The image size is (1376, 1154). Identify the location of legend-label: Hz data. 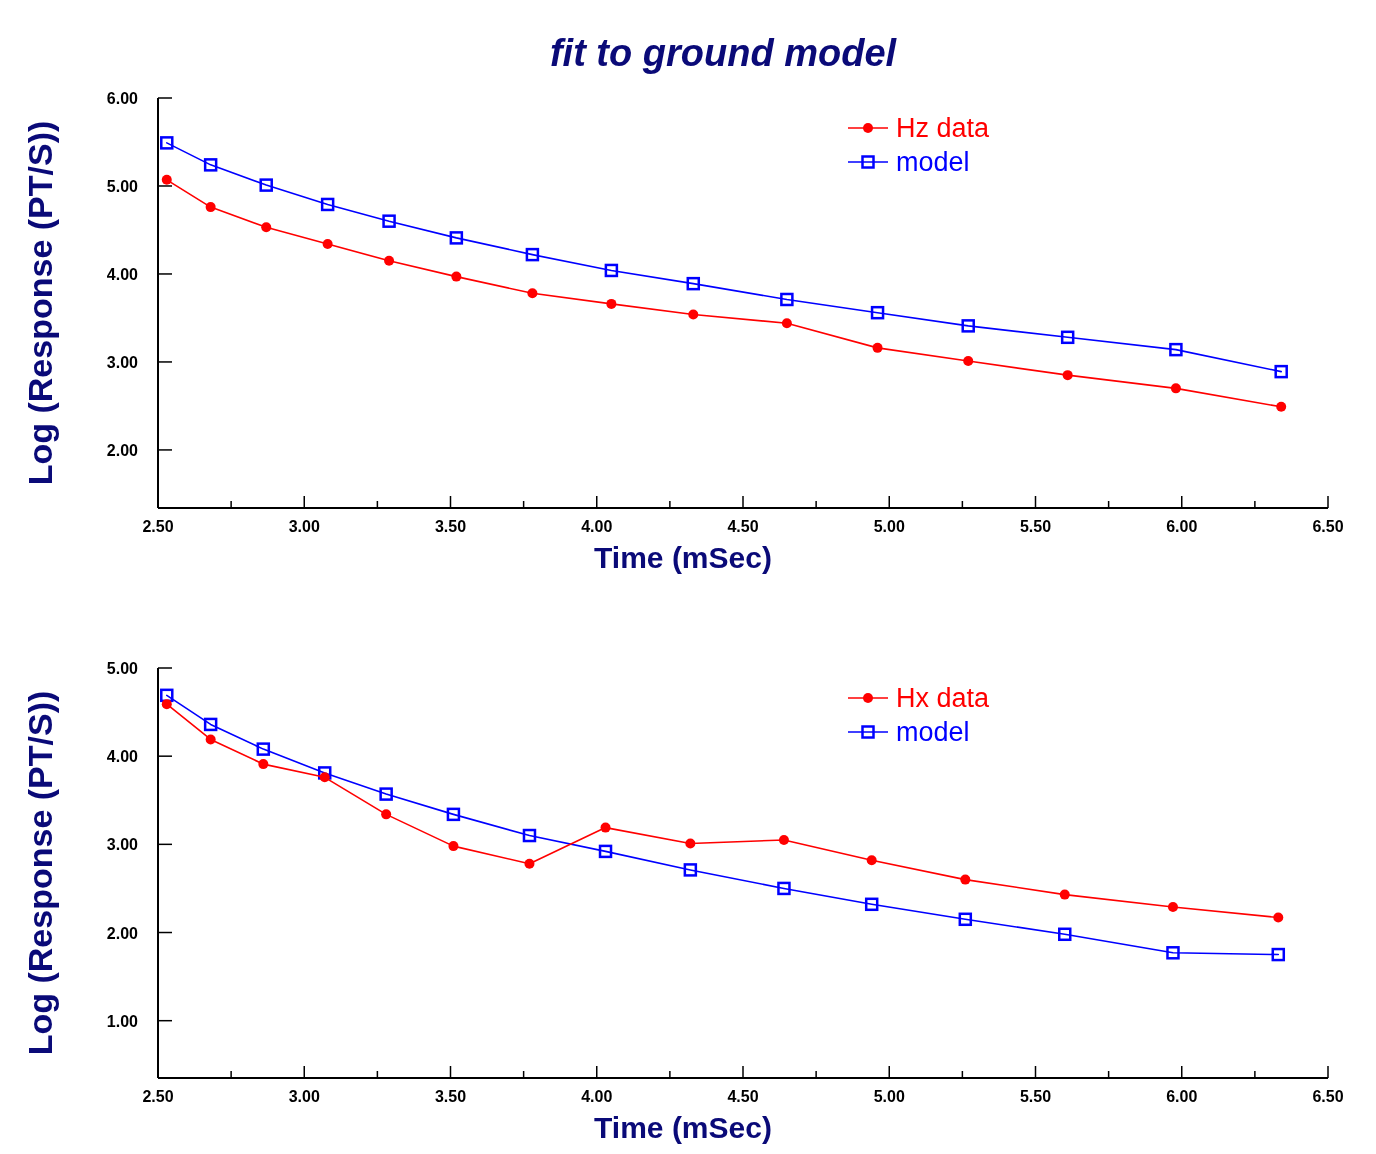
(943, 128).